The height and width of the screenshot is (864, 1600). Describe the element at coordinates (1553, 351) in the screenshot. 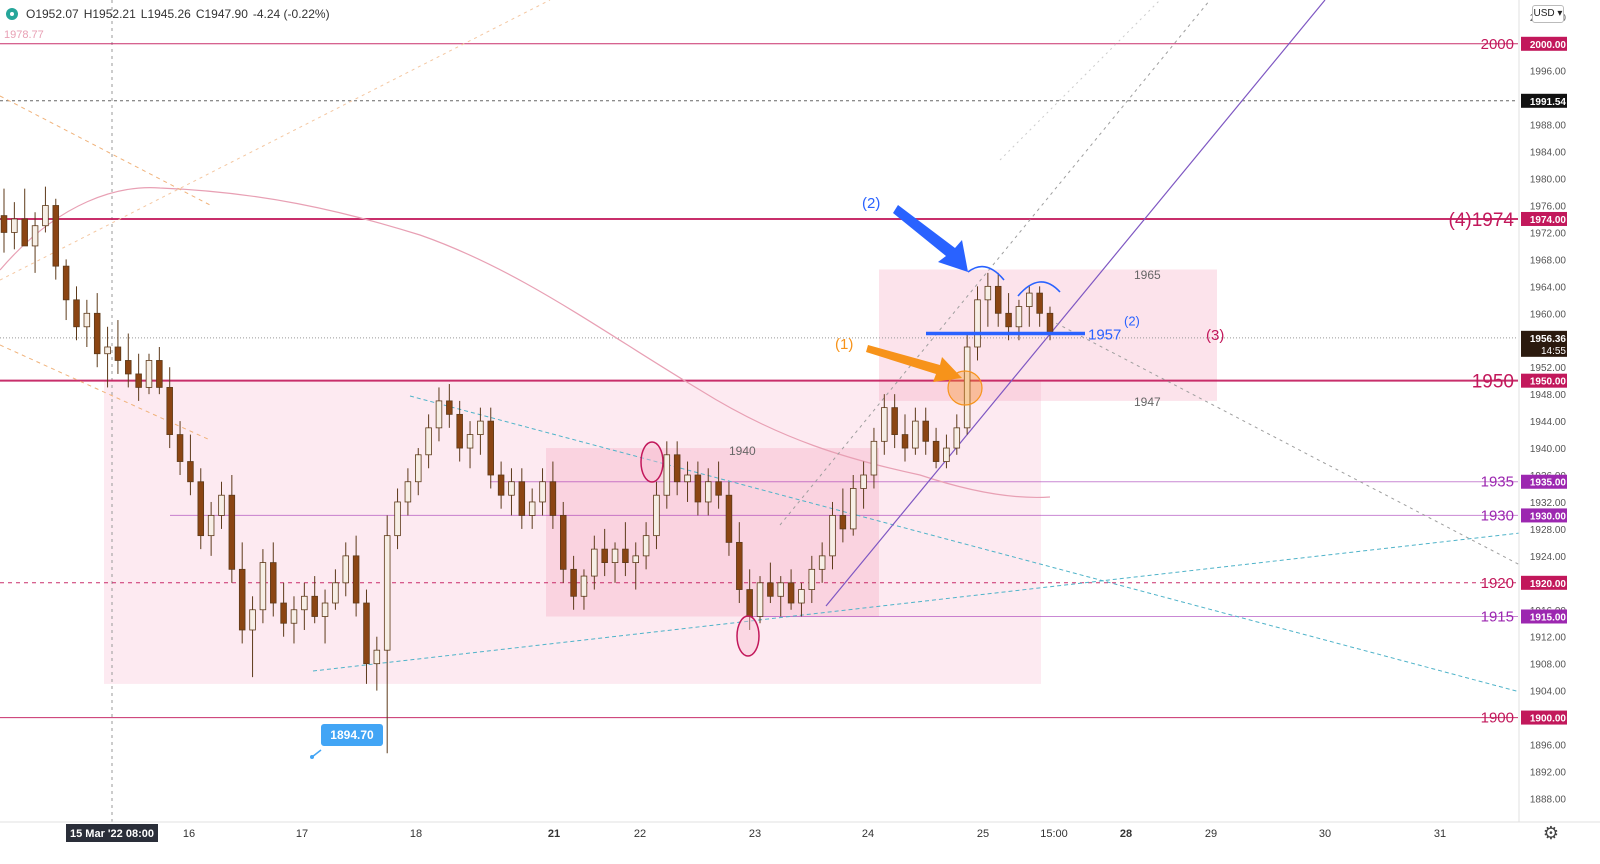

I see `last-price-countdown: 14:55` at that location.